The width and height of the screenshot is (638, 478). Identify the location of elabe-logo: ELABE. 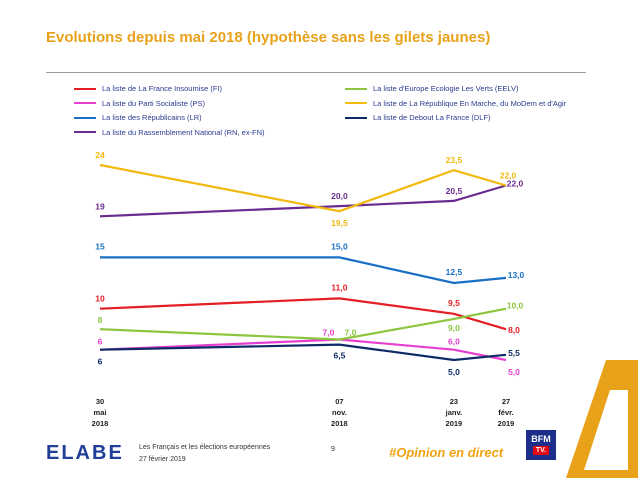
(85, 453).